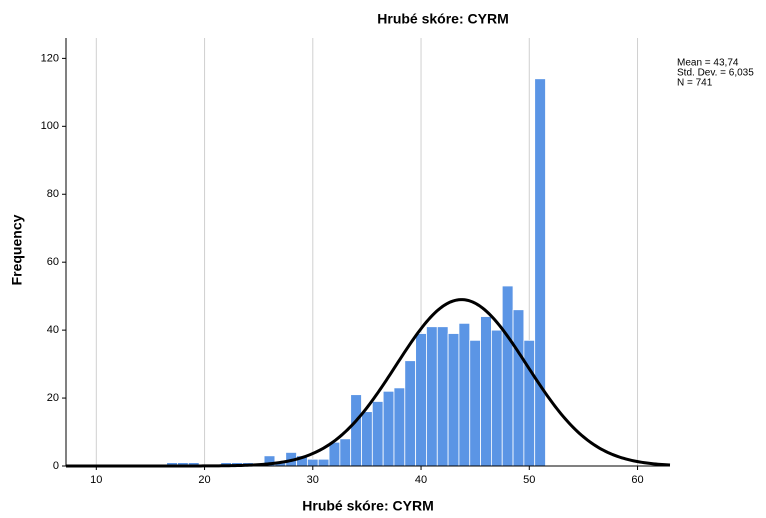 The image size is (766, 518). Describe the element at coordinates (53, 330) in the screenshot. I see `y-tick-label: 40` at that location.